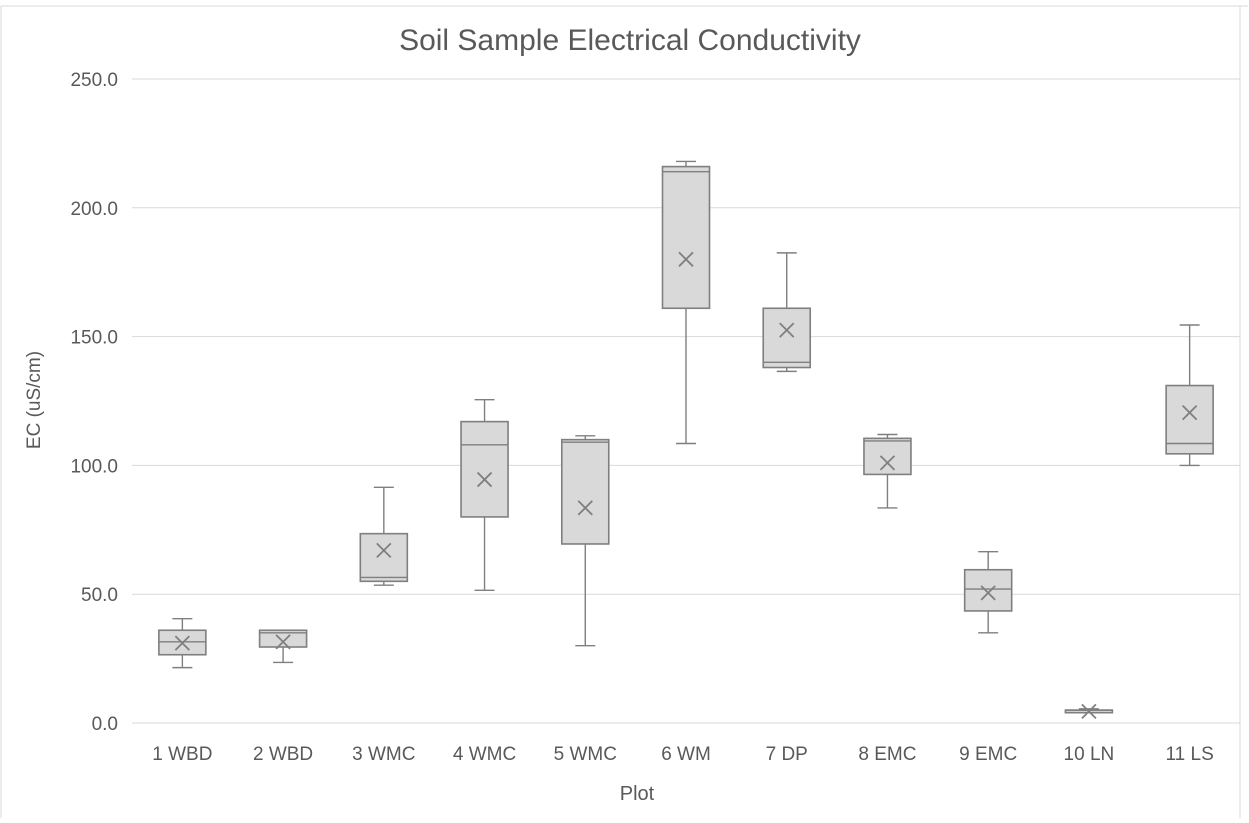 The width and height of the screenshot is (1249, 823). What do you see at coordinates (283, 754) in the screenshot?
I see `x-tick-label: 2 WBD` at bounding box center [283, 754].